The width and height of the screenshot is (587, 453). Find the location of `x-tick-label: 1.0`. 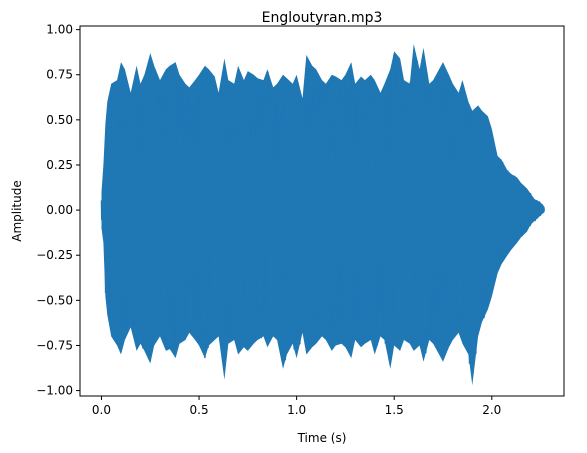

x-tick-label: 1.0 is located at coordinates (296, 410).